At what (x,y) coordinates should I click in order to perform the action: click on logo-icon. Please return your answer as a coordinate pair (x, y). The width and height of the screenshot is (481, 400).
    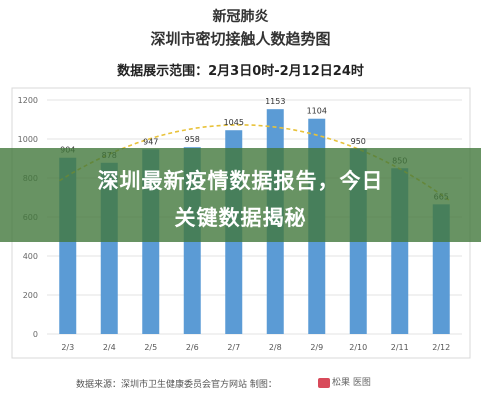
    Looking at the image, I should click on (324, 382).